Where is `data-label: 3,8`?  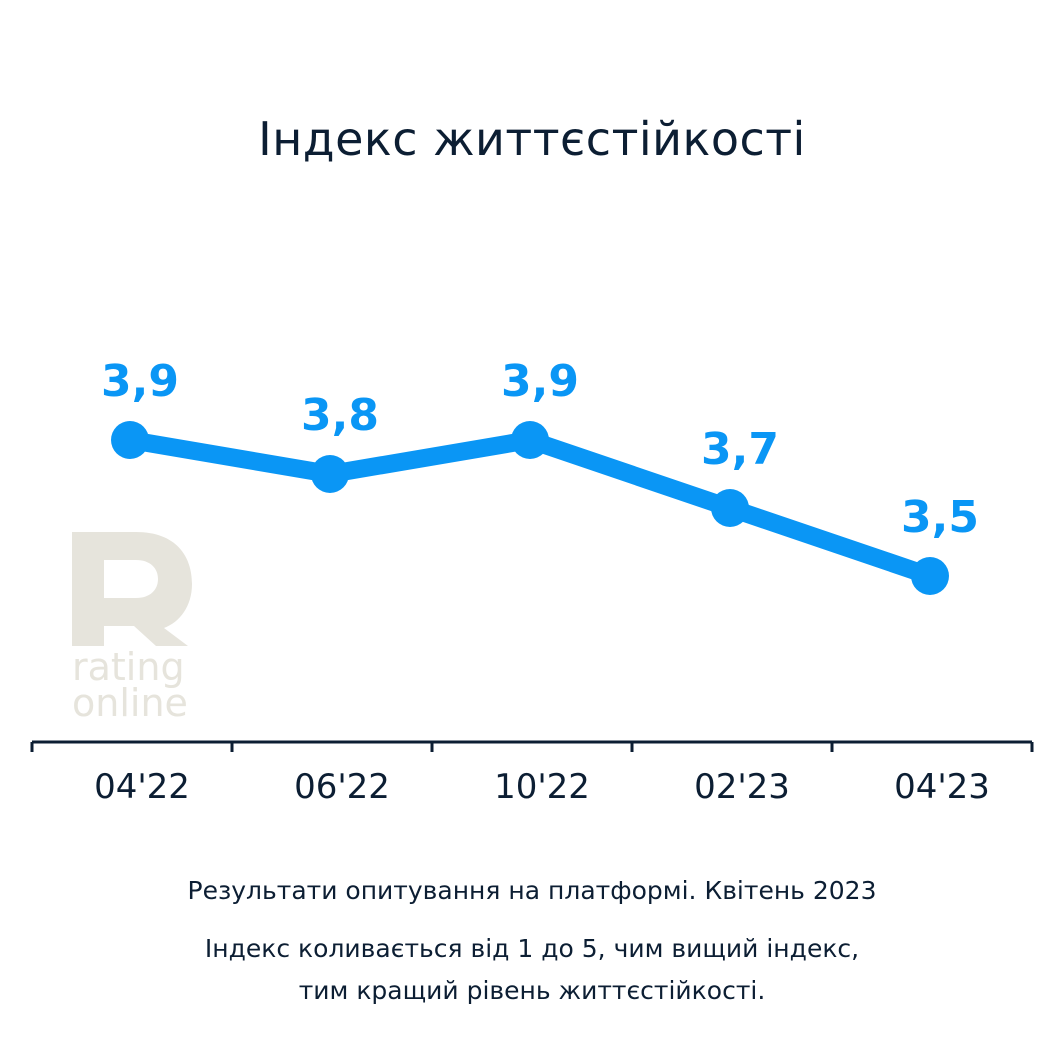
data-label: 3,8 is located at coordinates (340, 415).